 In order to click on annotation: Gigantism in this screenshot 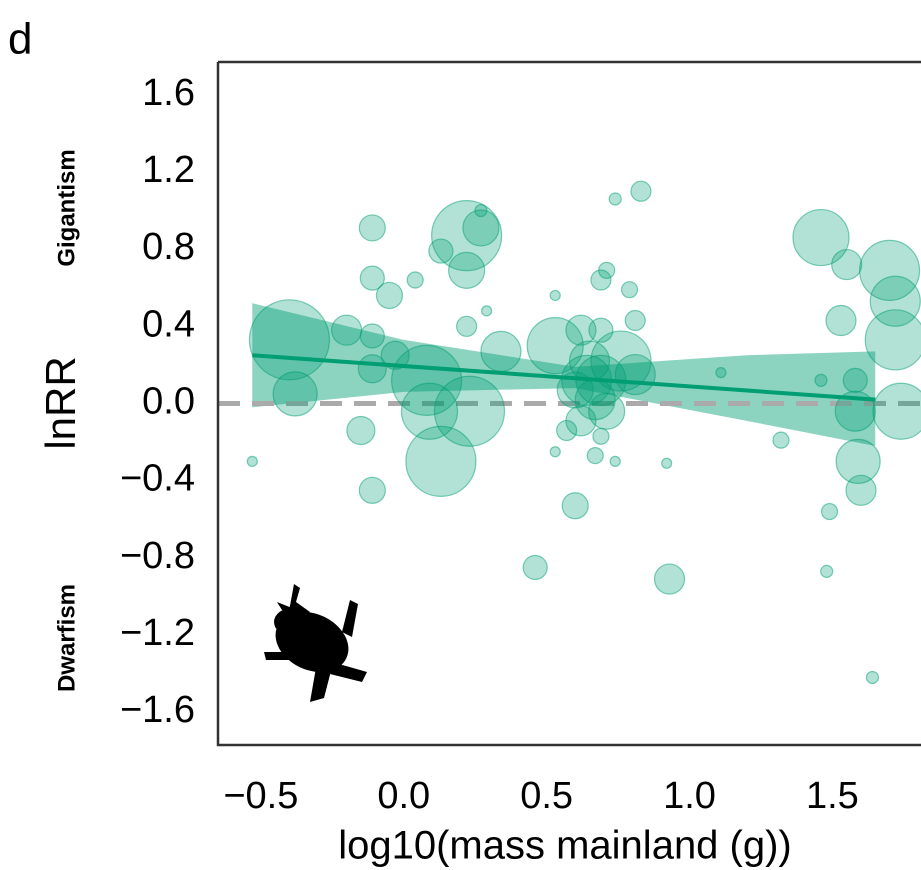, I will do `click(66, 207)`.